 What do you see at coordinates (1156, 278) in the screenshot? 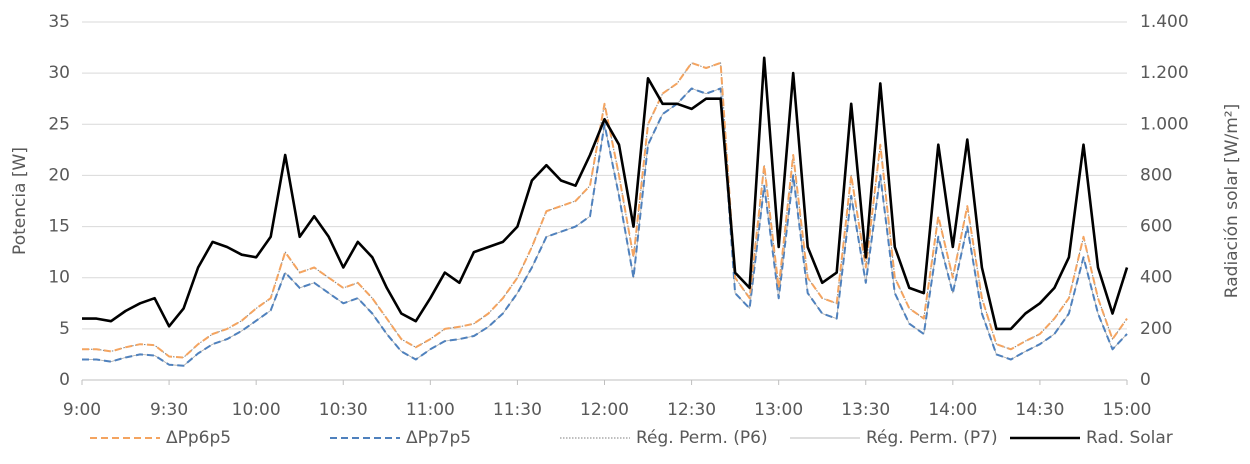
I see `y2-tick-label: 400` at bounding box center [1156, 278].